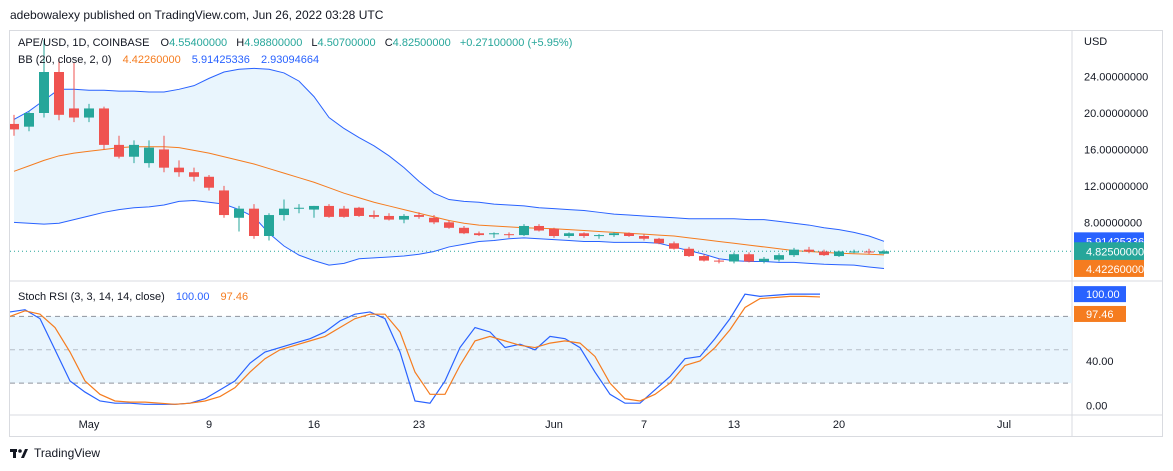 This screenshot has width=1173, height=471. What do you see at coordinates (1115, 270) in the screenshot?
I see `bb-basis-price-tag: 4.42260000` at bounding box center [1115, 270].